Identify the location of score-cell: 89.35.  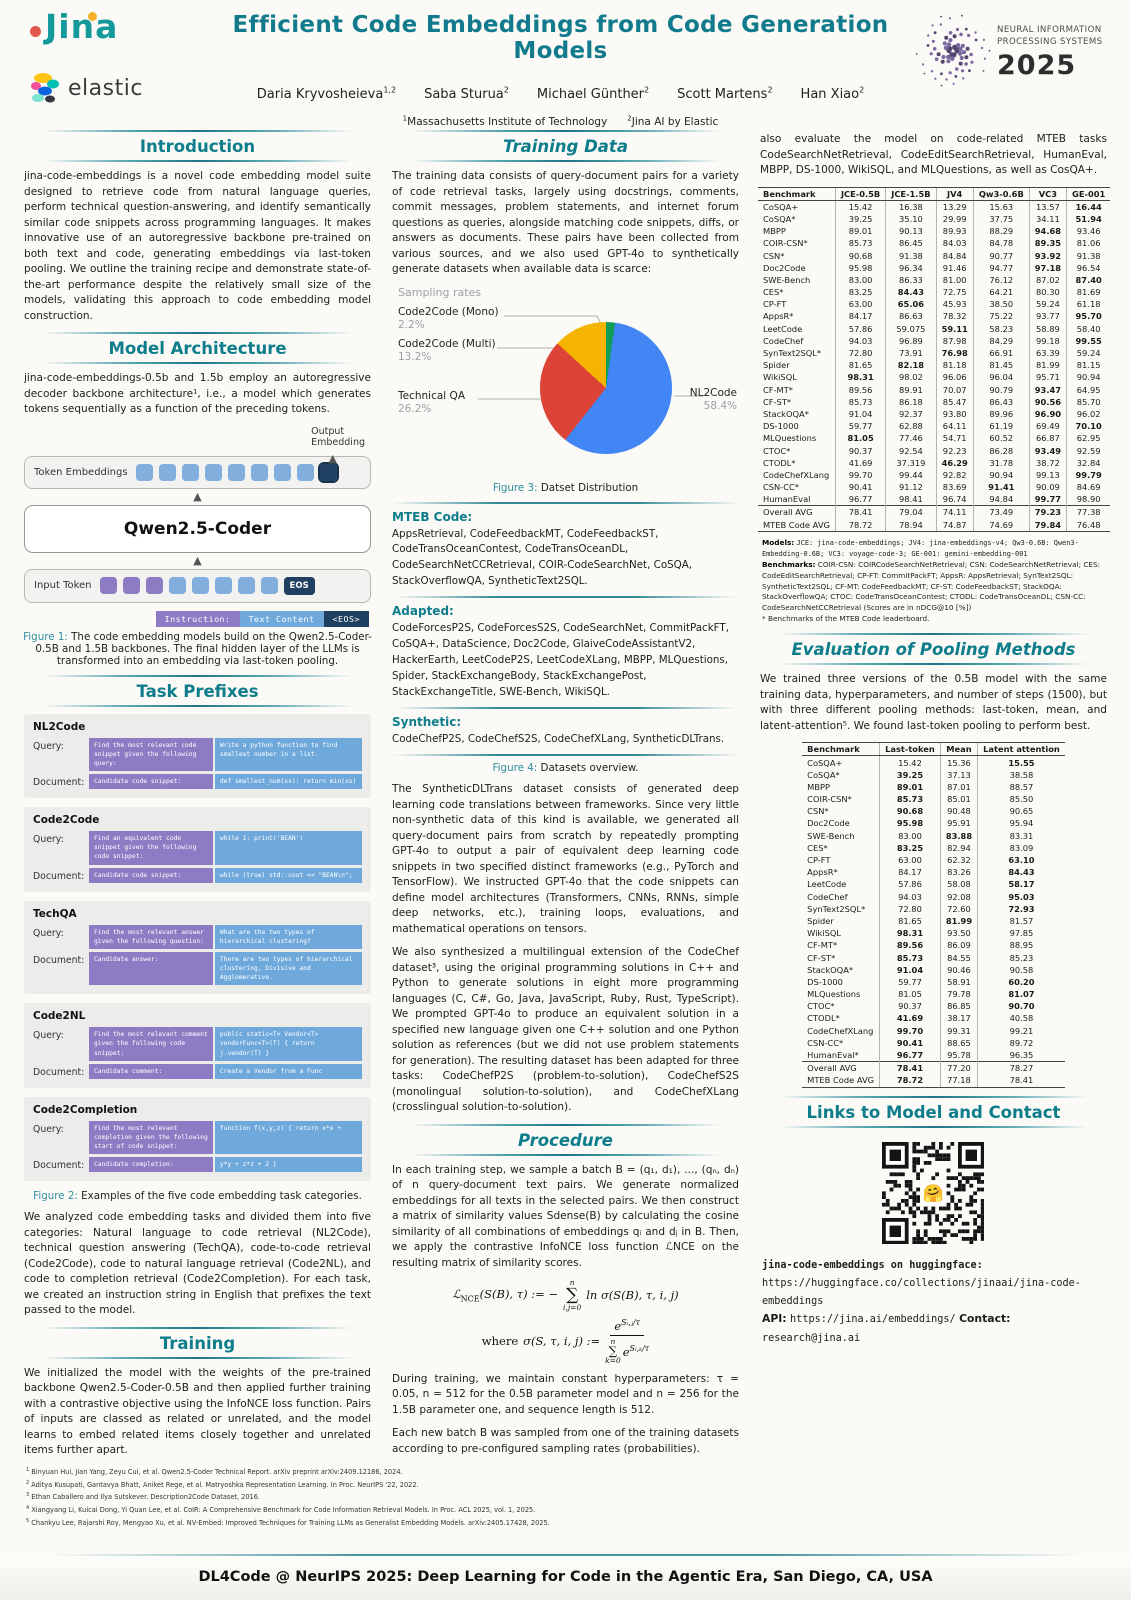
(1047, 243).